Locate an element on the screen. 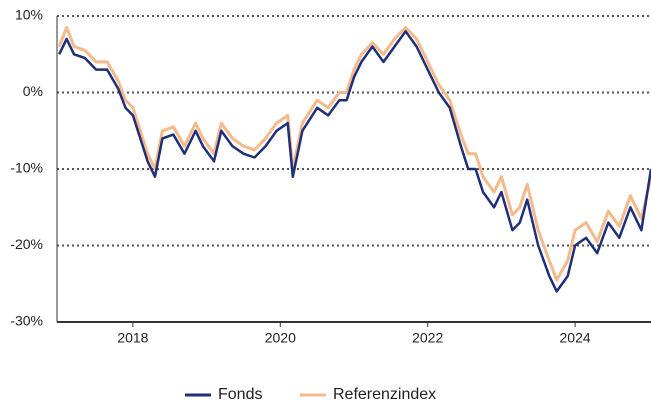 The width and height of the screenshot is (651, 413). y-tick-label: -10% is located at coordinates (26, 168).